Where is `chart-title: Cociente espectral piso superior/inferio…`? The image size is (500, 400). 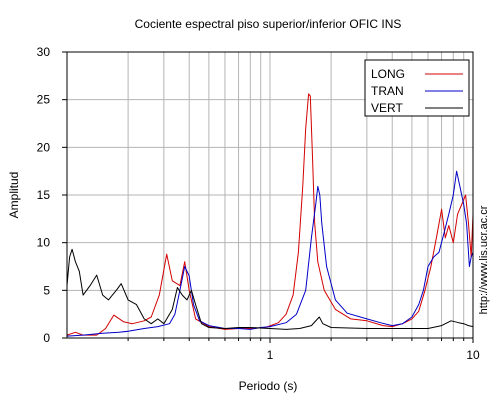
chart-title: Cociente espectral piso superior/inferio… is located at coordinates (268, 24).